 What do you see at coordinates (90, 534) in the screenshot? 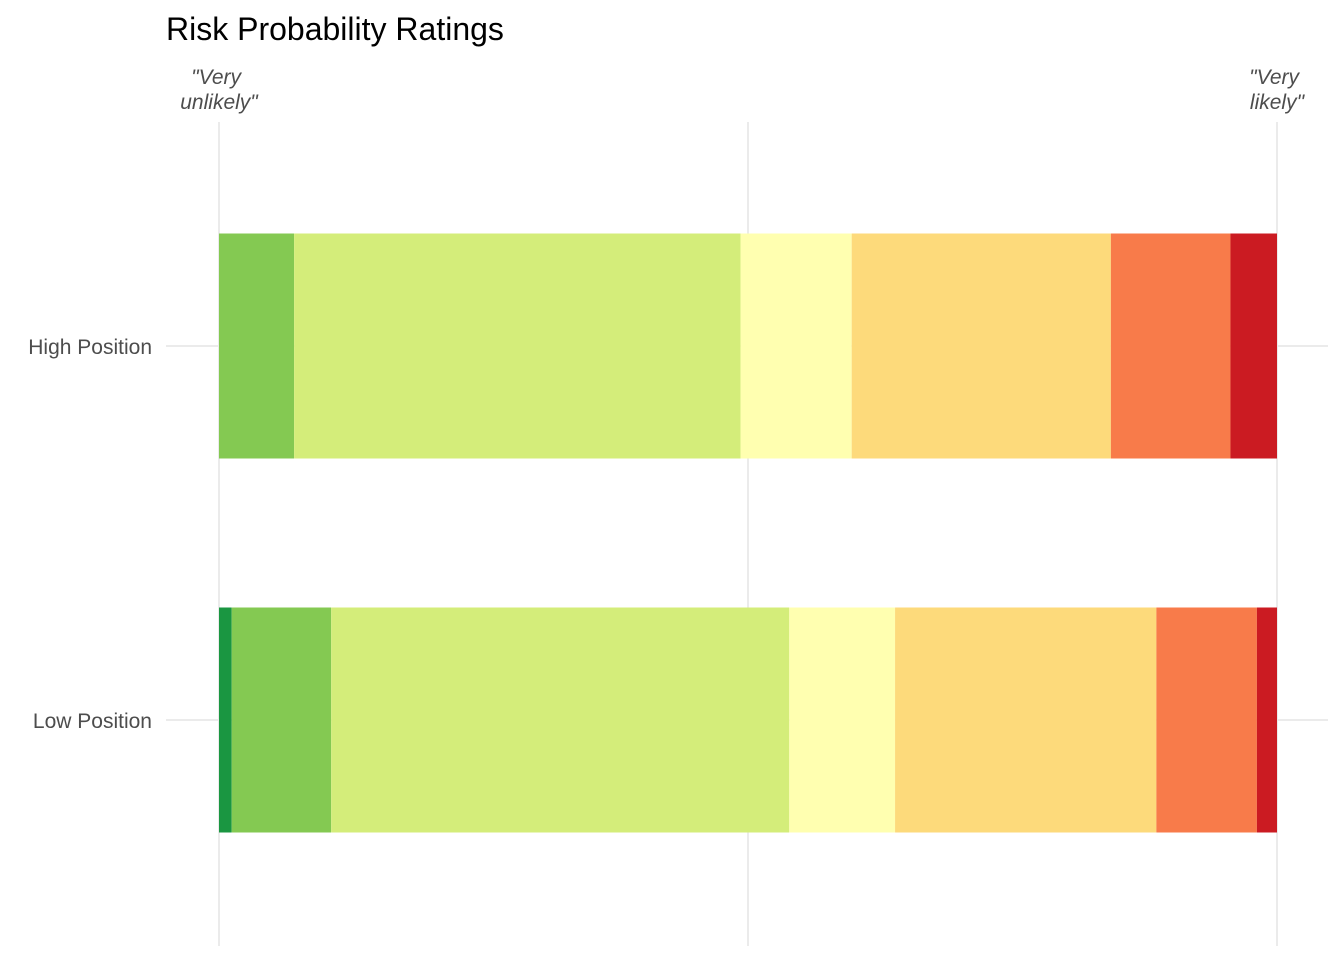
I see `category-labels: High Position Low Position` at bounding box center [90, 534].